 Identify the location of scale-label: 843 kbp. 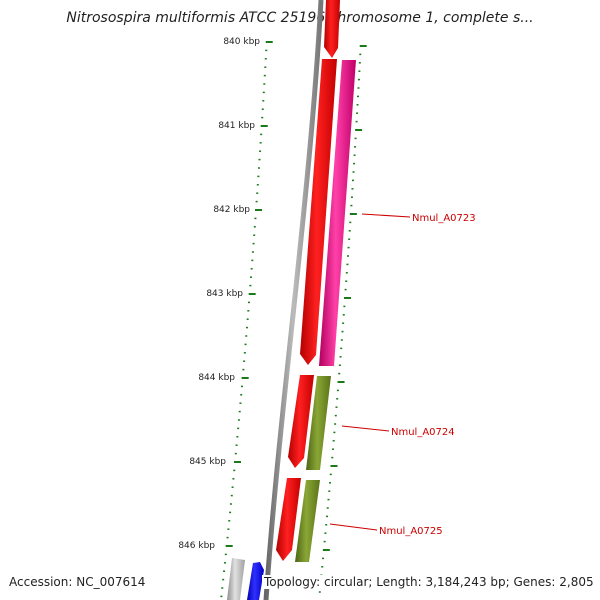
(224, 294).